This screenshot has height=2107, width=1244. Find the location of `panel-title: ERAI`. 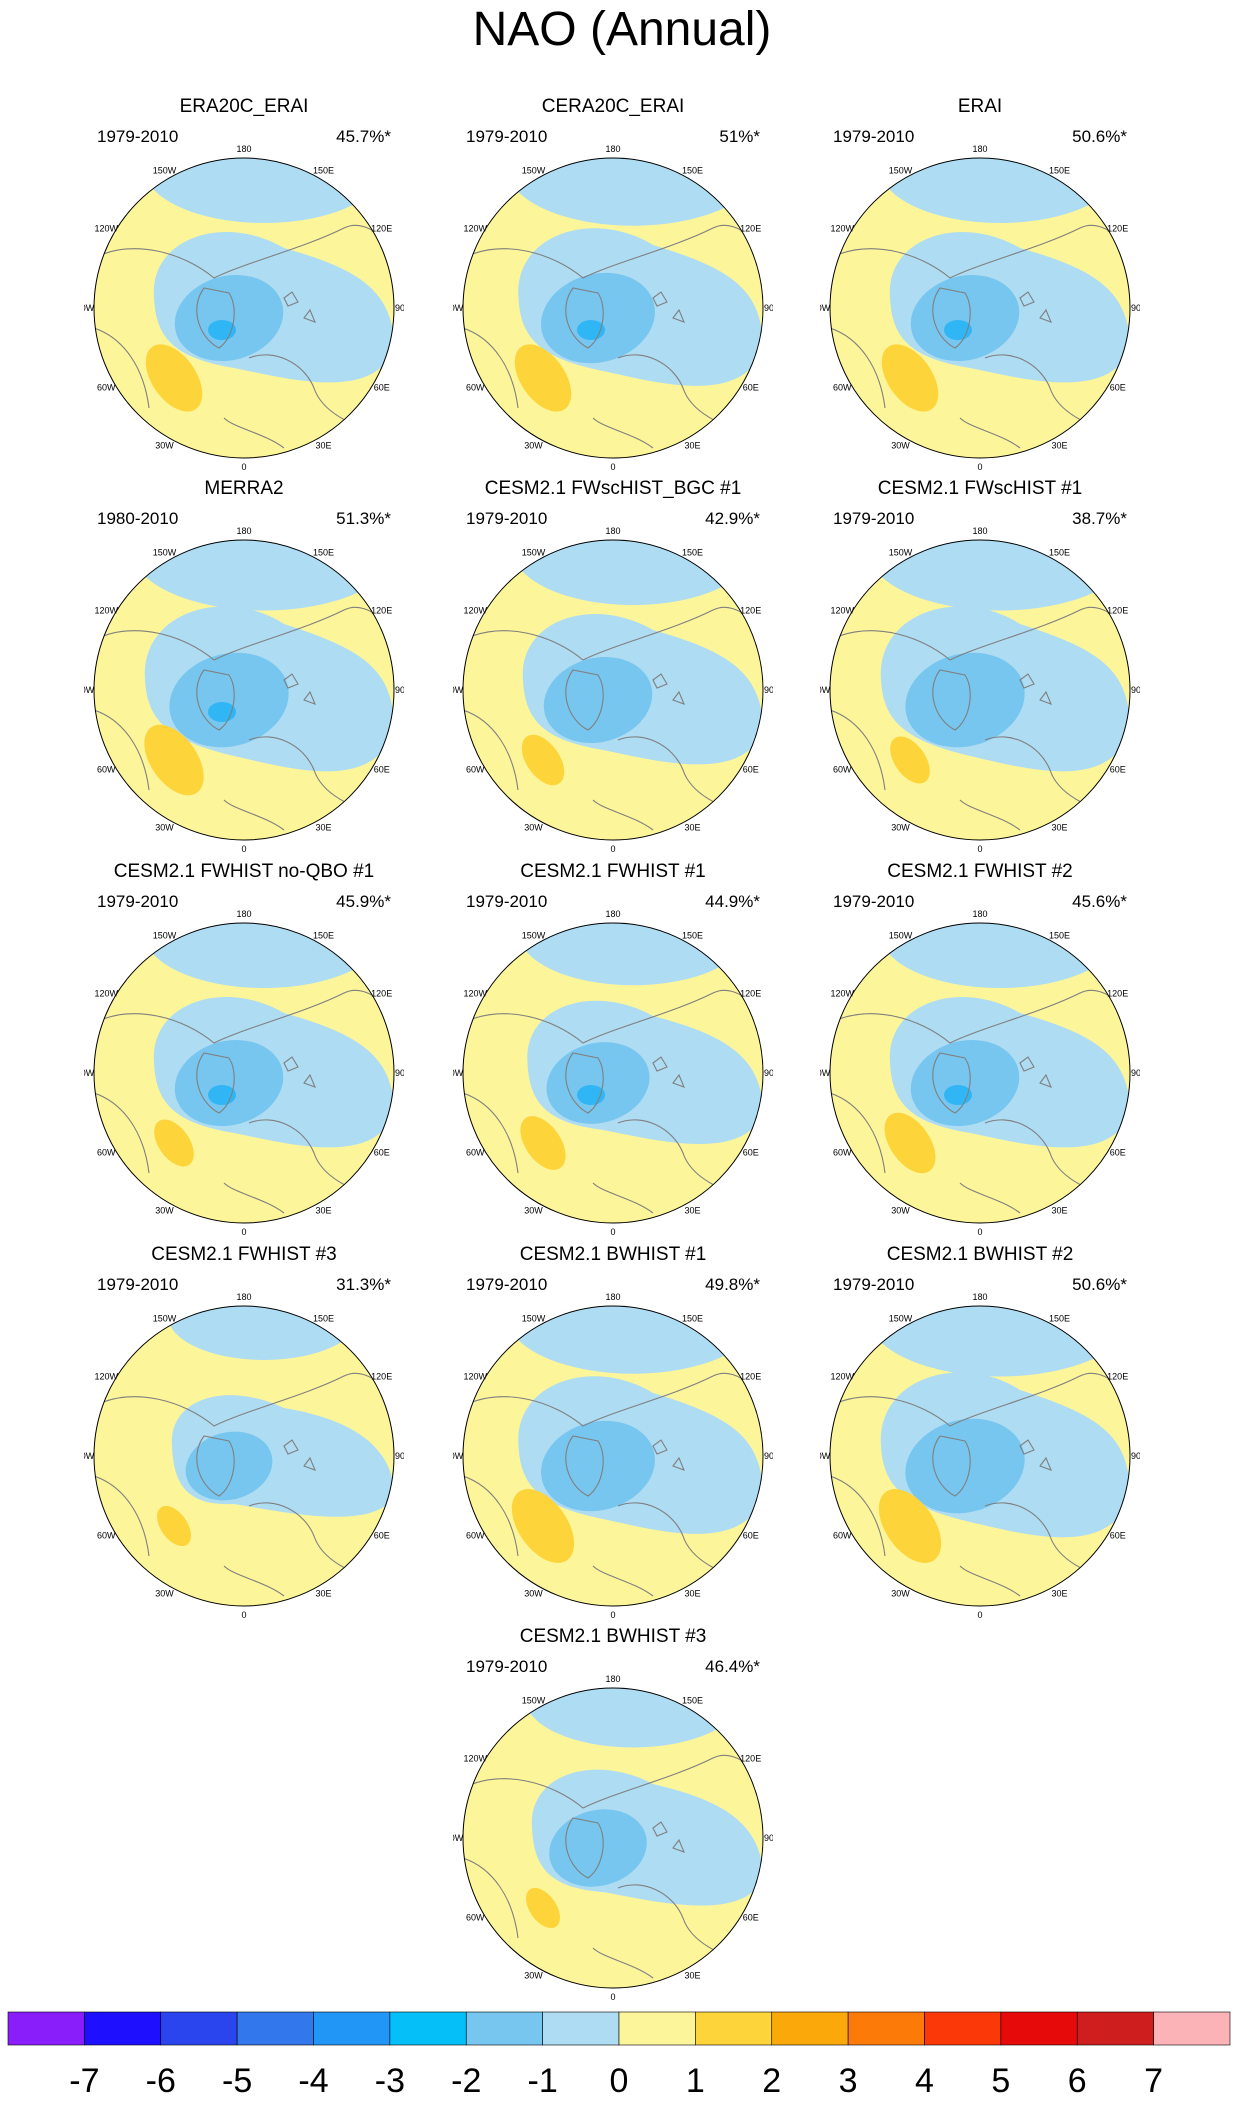

panel-title: ERAI is located at coordinates (980, 106).